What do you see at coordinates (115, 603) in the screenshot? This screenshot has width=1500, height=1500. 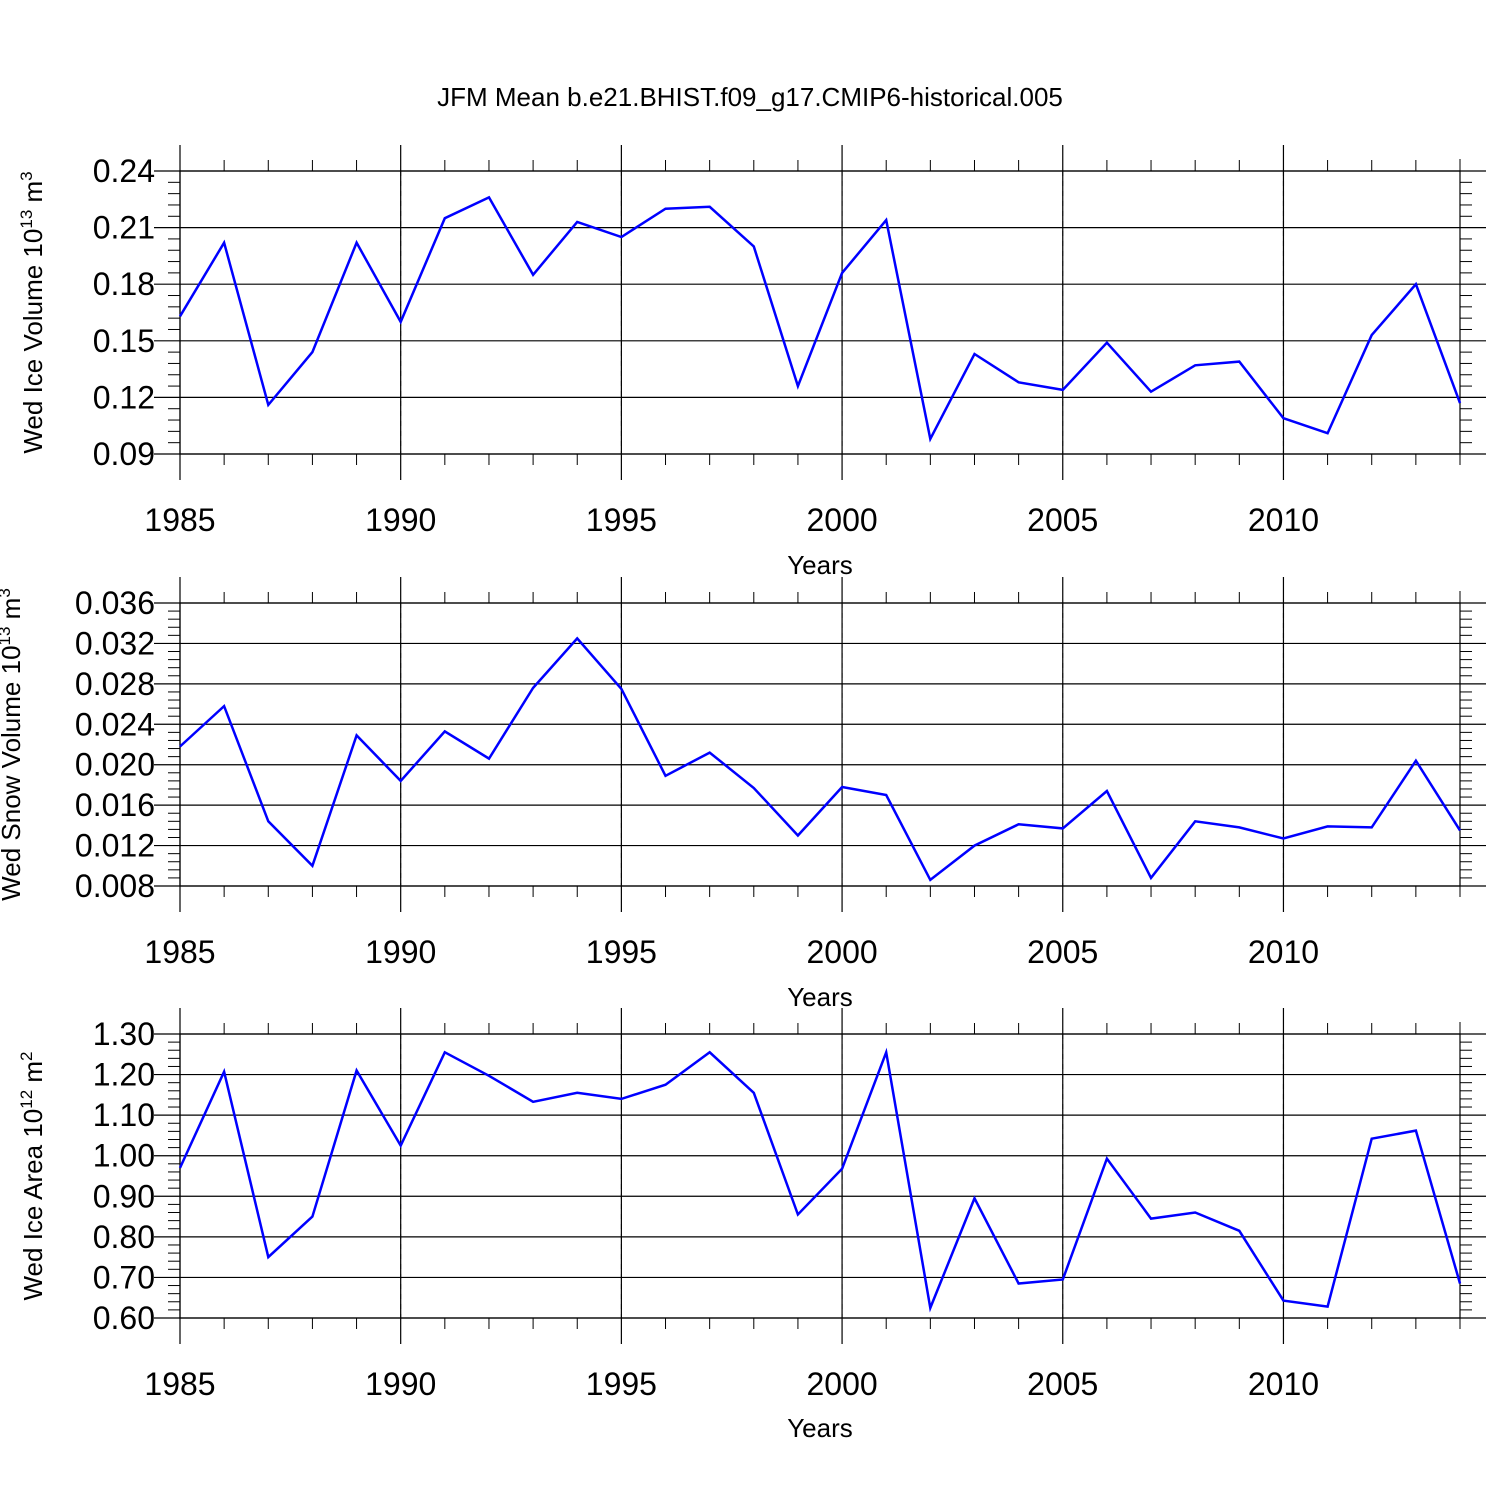 I see `y-tick-label: 0.036` at bounding box center [115, 603].